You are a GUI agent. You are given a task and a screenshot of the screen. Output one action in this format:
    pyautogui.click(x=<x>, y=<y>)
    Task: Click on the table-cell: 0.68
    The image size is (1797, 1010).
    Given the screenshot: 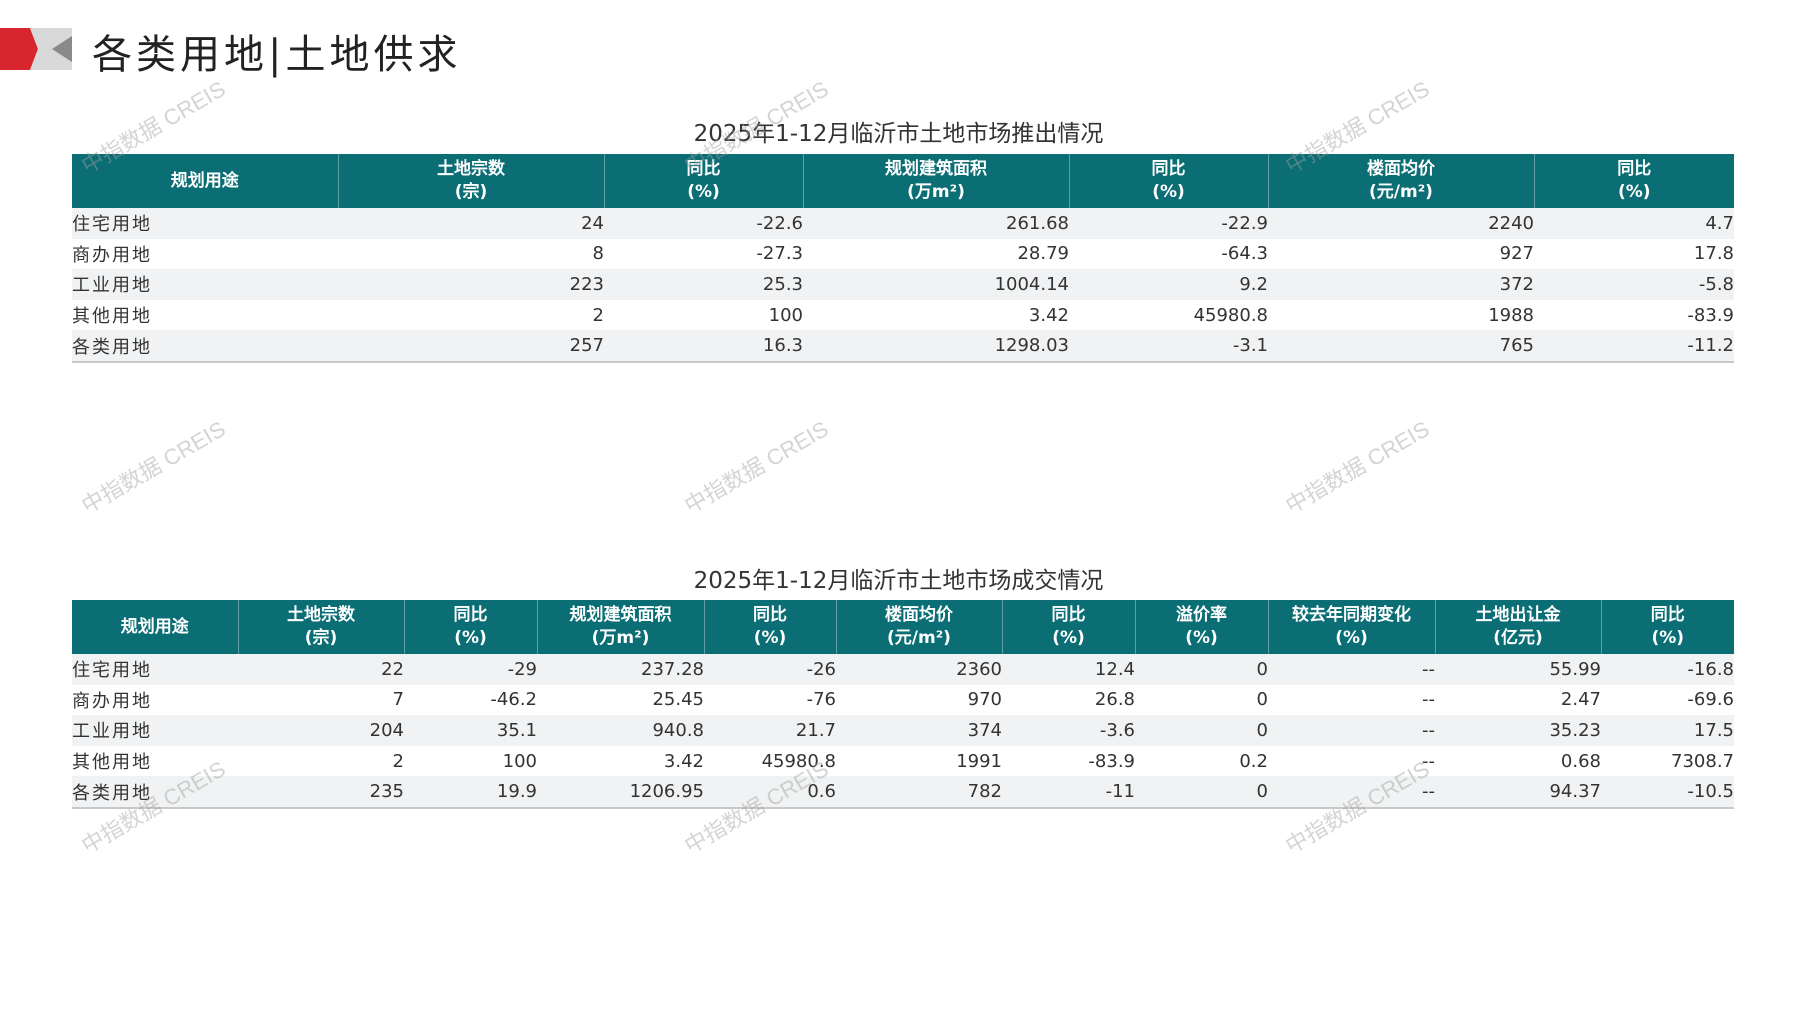 What is the action you would take?
    pyautogui.click(x=1580, y=761)
    